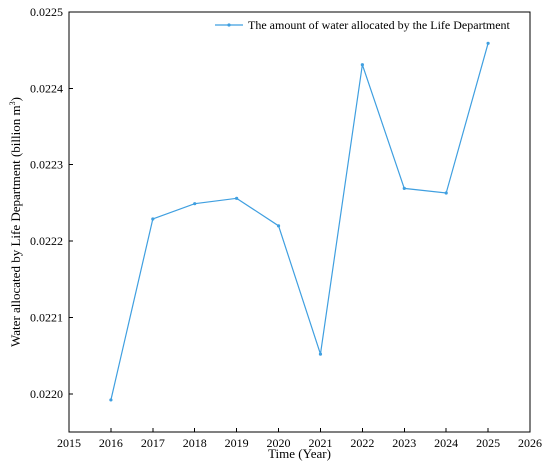 This screenshot has width=550, height=467. What do you see at coordinates (229, 25) in the screenshot?
I see `legend-marker` at bounding box center [229, 25].